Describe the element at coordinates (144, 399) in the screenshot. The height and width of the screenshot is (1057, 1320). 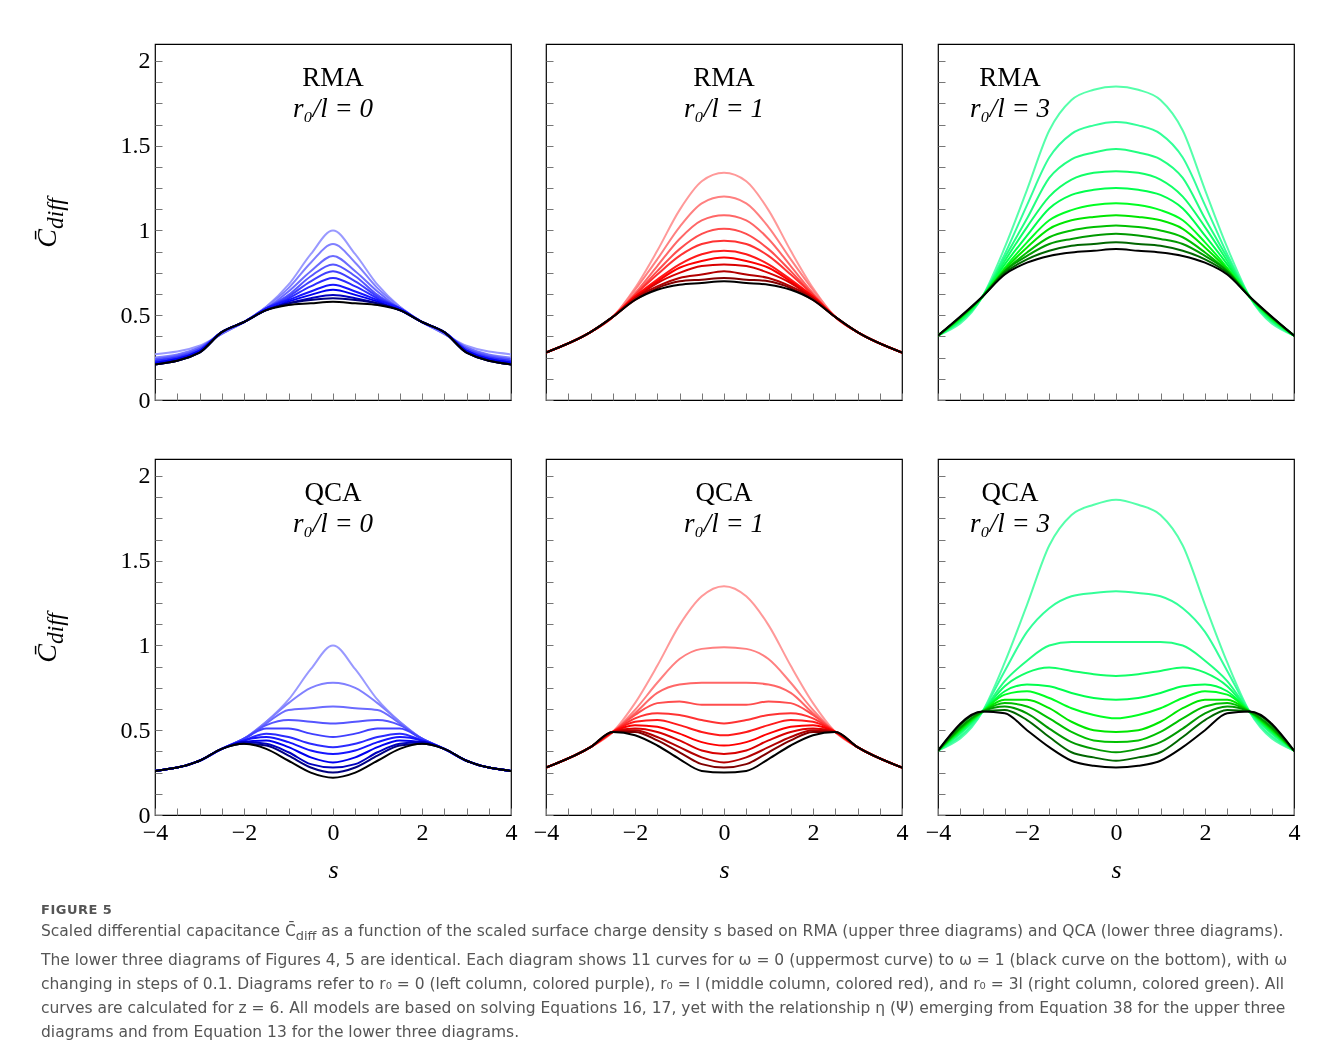
I see `y-tick-label: 0` at that location.